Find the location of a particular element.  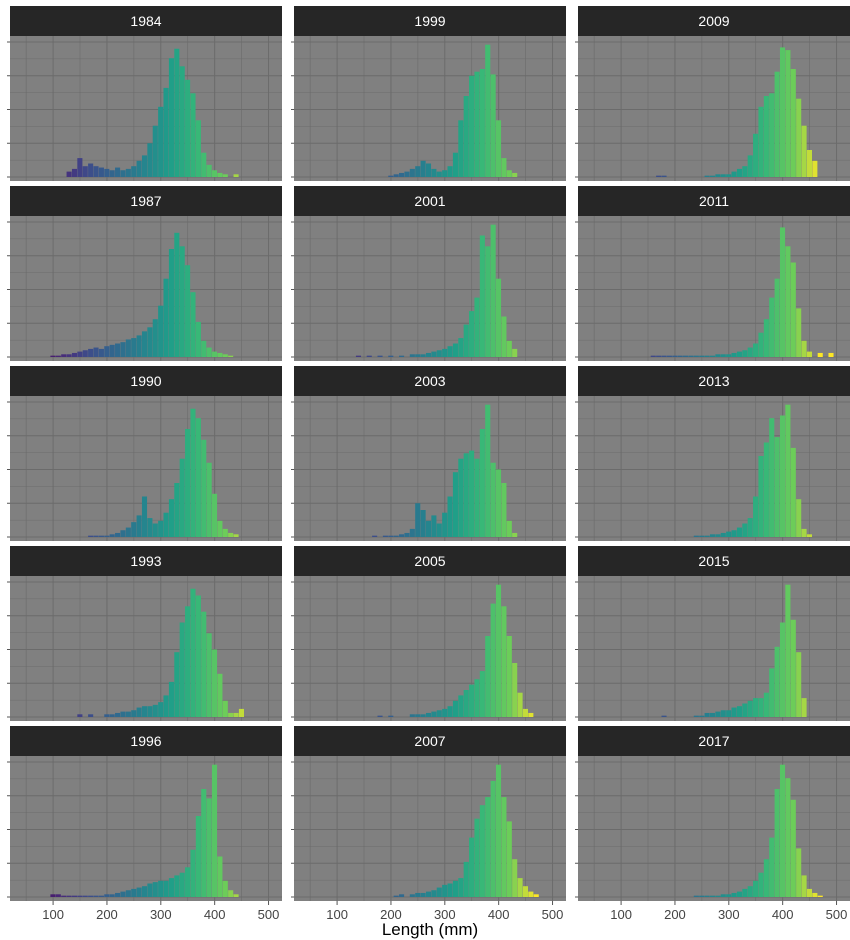

facet-title: 2009 is located at coordinates (713, 21).